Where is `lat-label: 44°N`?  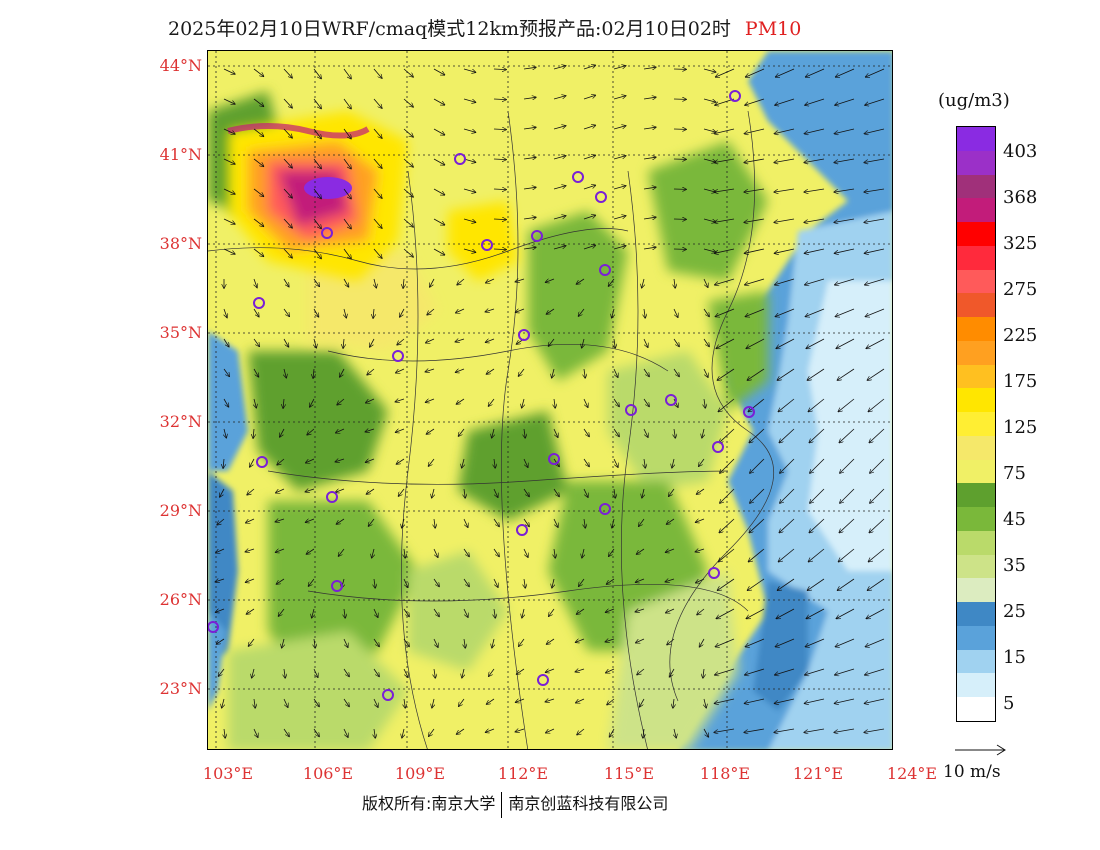 lat-label: 44°N is located at coordinates (180, 65).